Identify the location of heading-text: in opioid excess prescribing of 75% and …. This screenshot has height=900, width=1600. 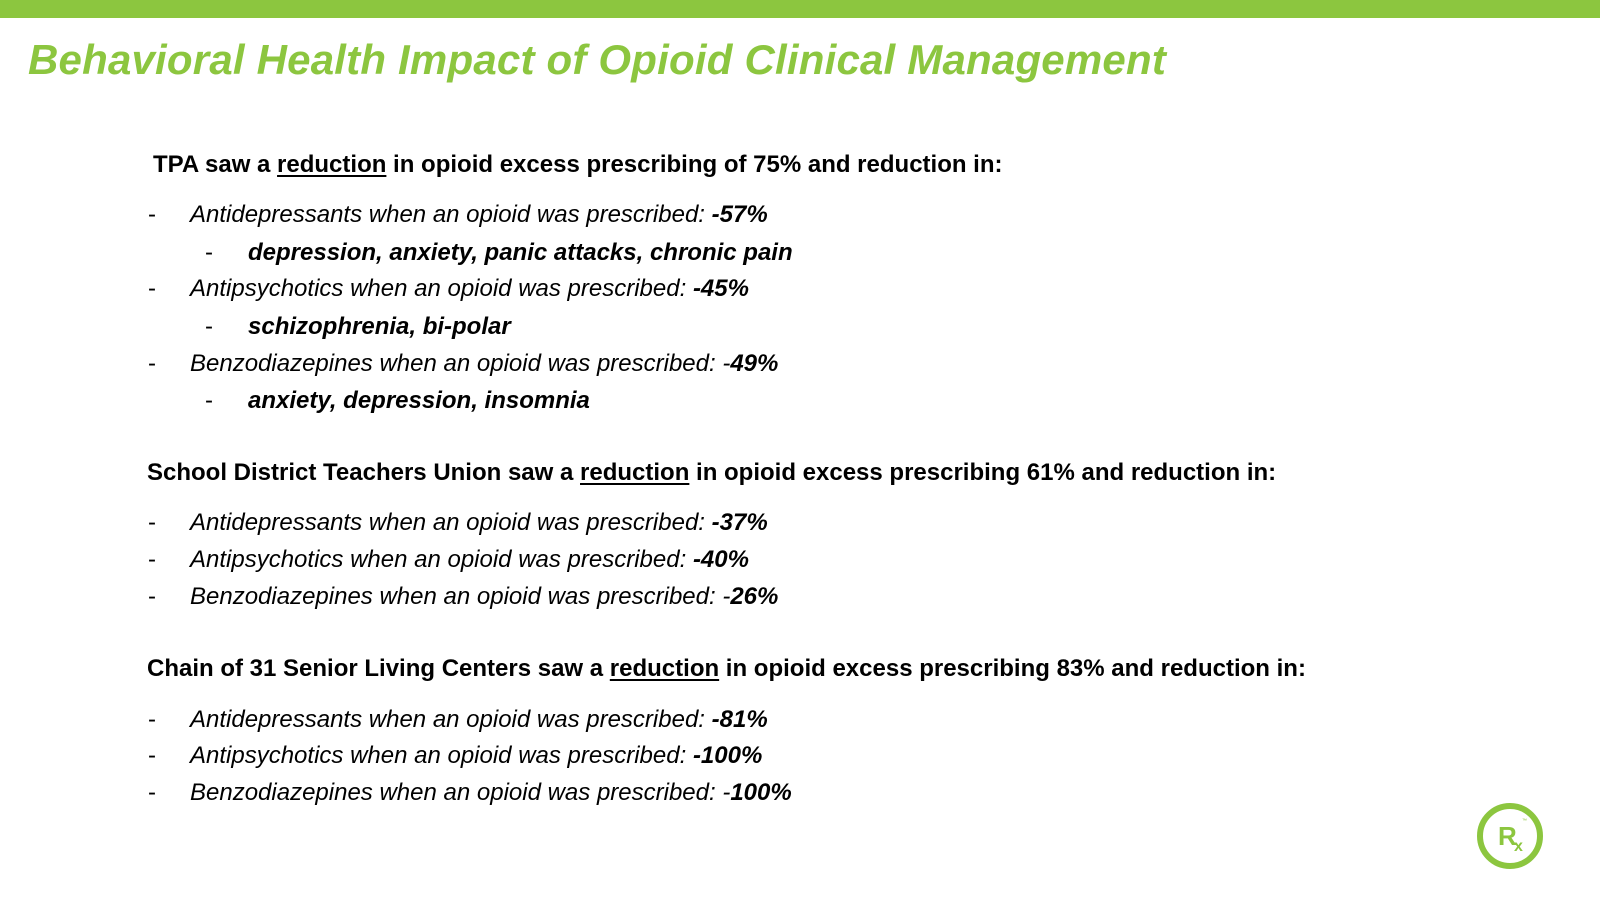
(694, 164).